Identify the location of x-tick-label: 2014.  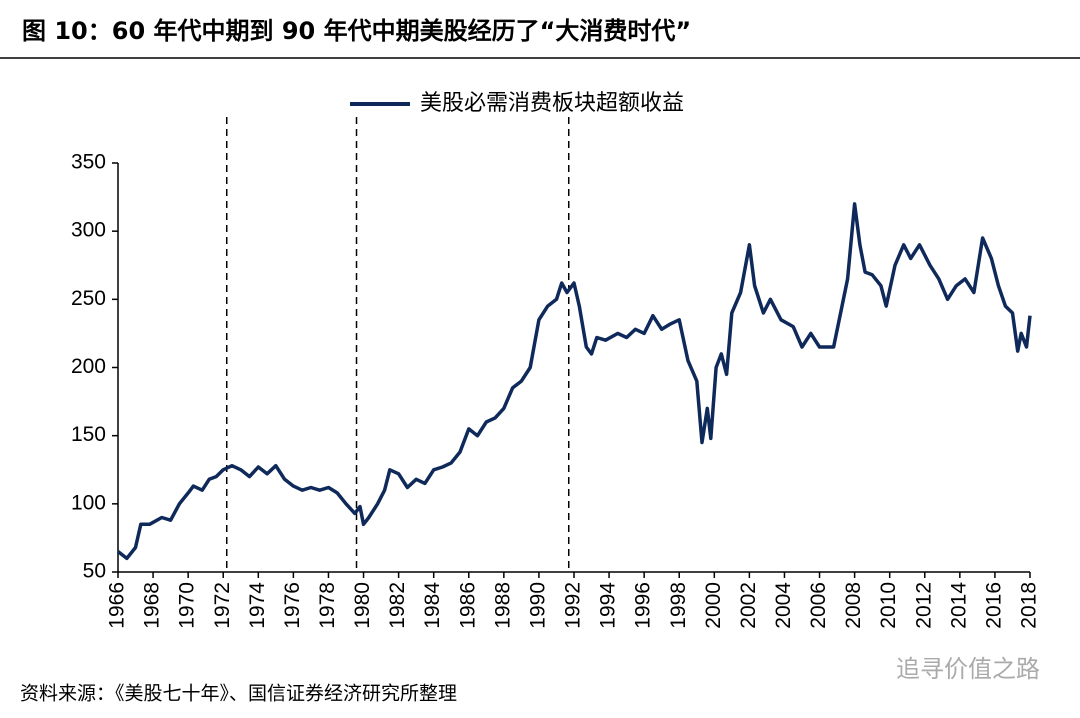
(958, 605).